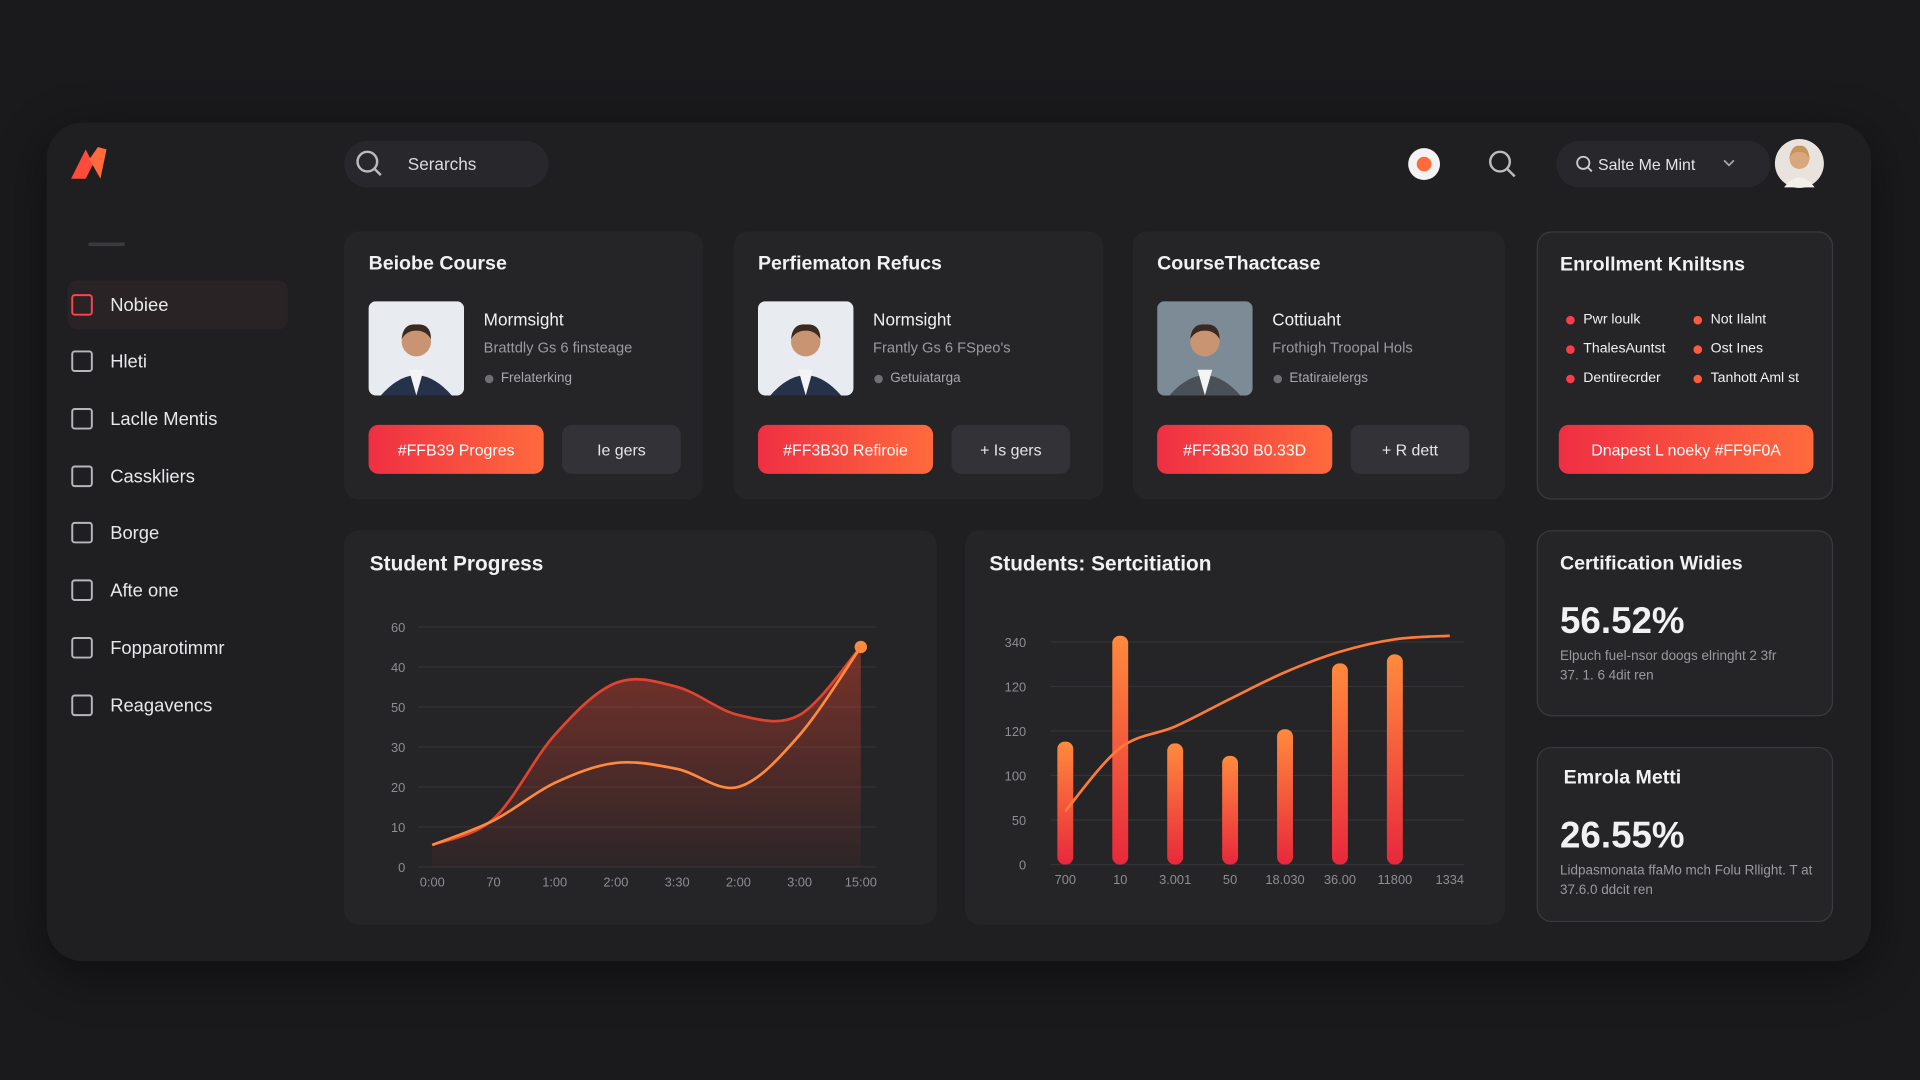  I want to click on enrollment-title: Enrollment Kniltsns, so click(1653, 265).